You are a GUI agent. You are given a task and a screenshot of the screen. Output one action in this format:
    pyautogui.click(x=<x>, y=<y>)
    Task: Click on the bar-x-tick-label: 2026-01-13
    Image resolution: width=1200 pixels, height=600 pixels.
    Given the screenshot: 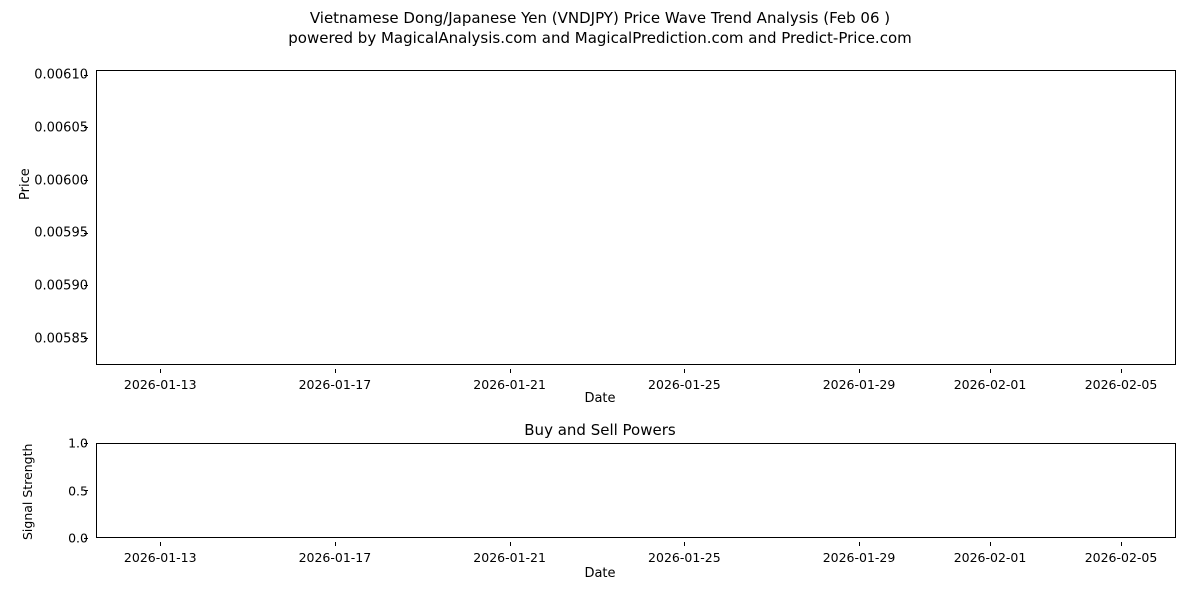 What is the action you would take?
    pyautogui.click(x=160, y=557)
    